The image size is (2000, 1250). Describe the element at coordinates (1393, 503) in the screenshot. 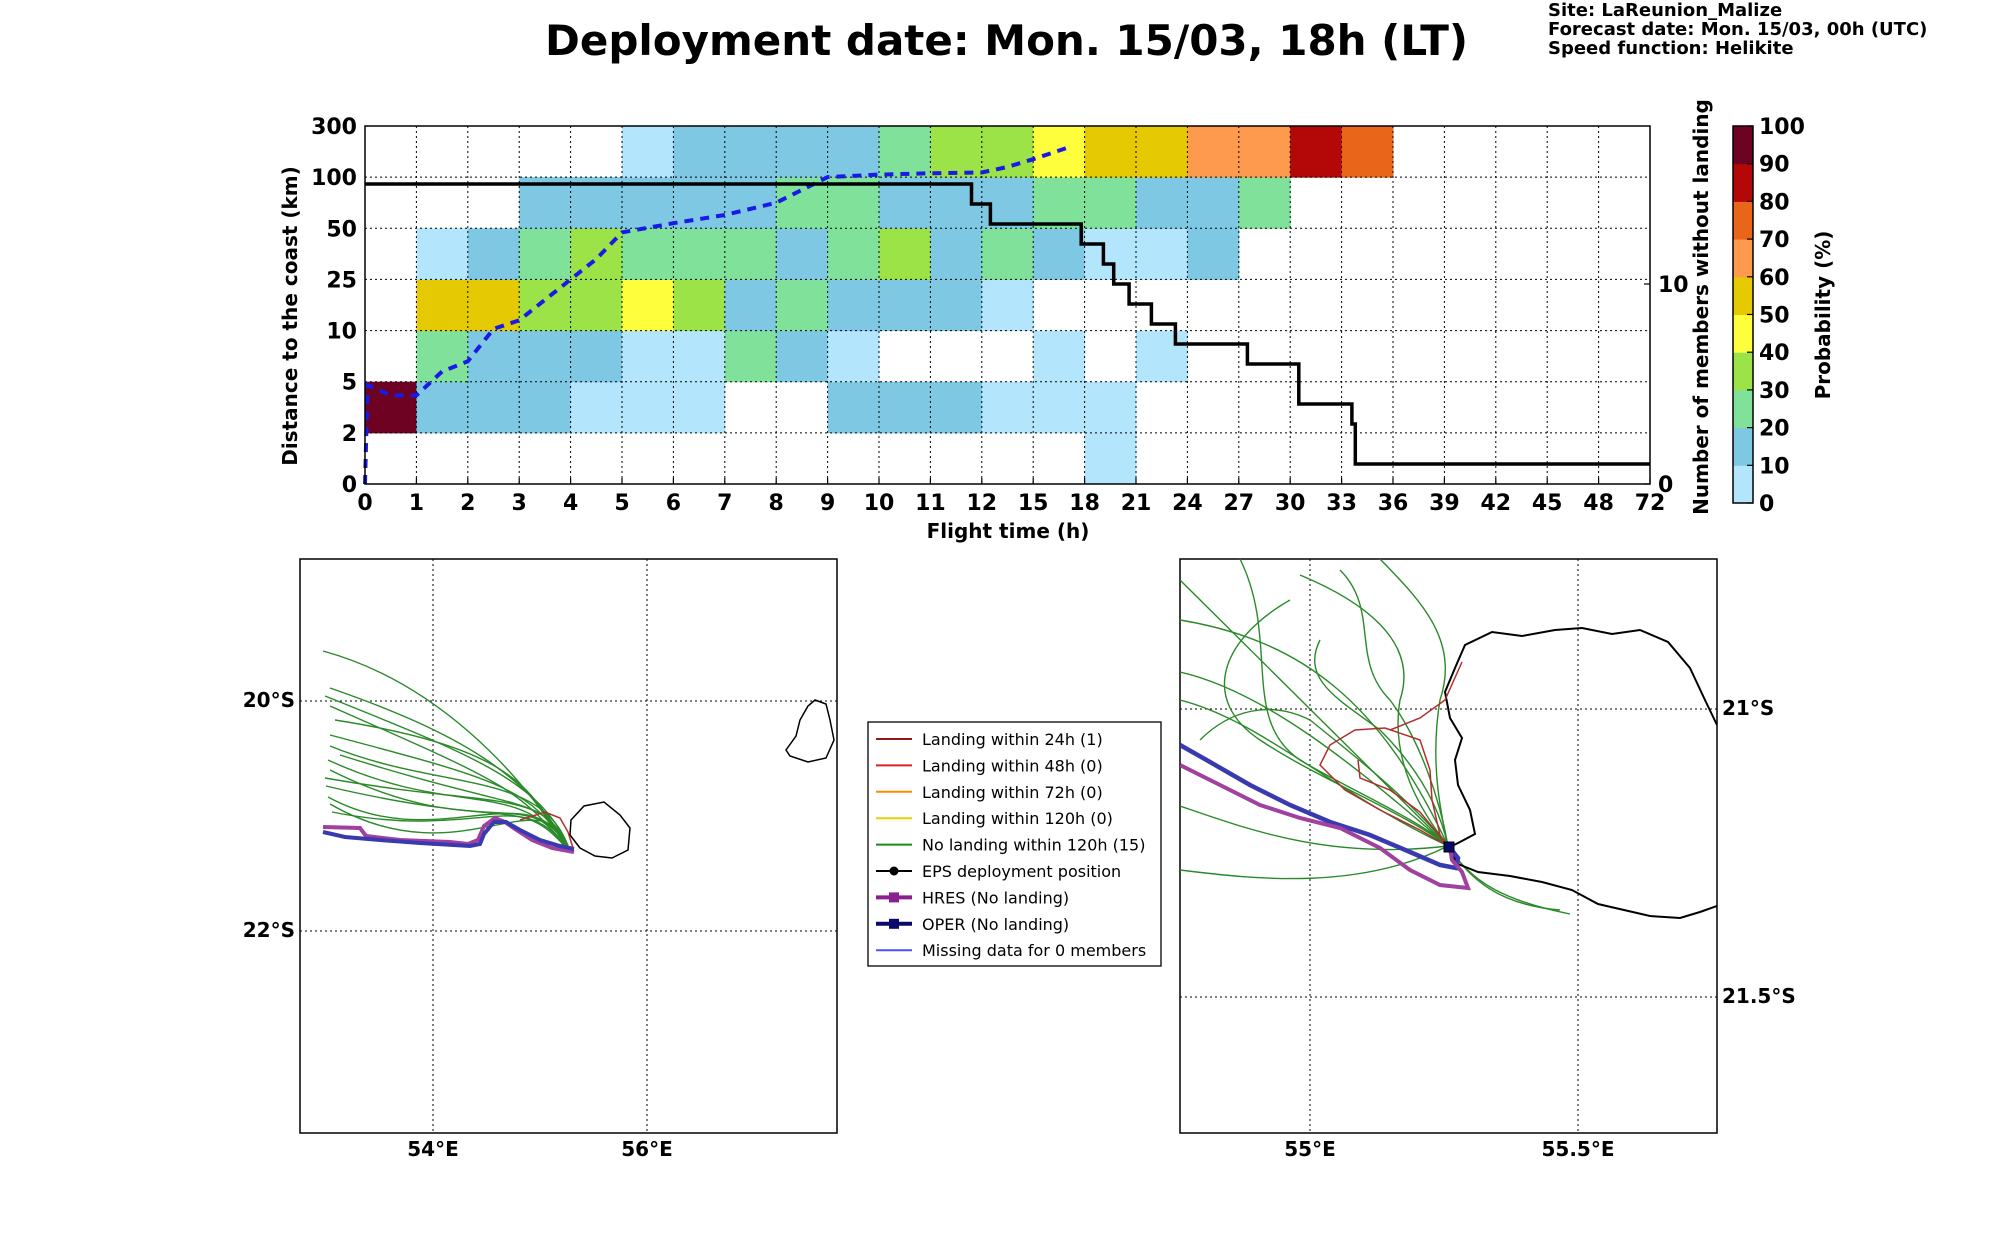

I see `x-tick-label: 36` at that location.